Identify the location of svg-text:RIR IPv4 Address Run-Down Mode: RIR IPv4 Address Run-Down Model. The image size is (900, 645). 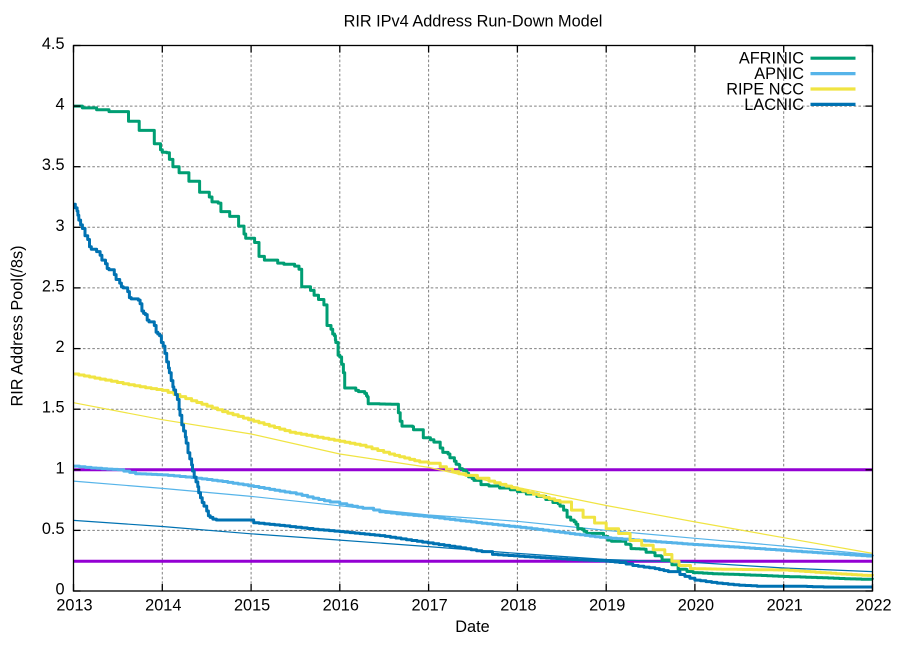
(473, 22).